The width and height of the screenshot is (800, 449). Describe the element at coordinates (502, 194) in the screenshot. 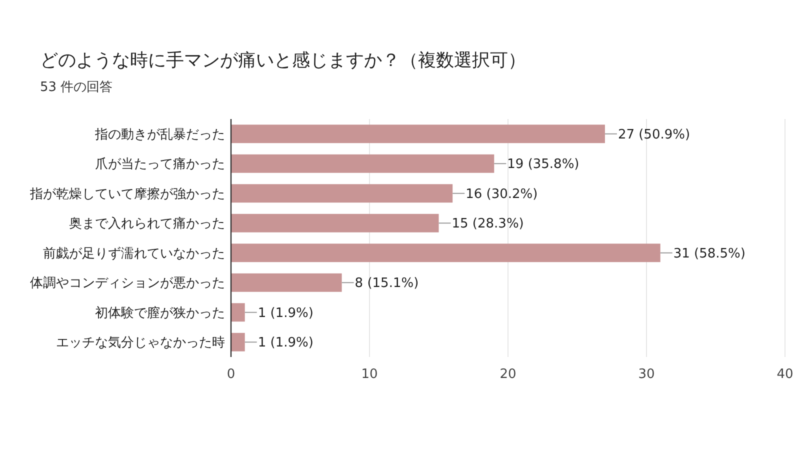

I see `data-label: 16 (30.2%)` at that location.